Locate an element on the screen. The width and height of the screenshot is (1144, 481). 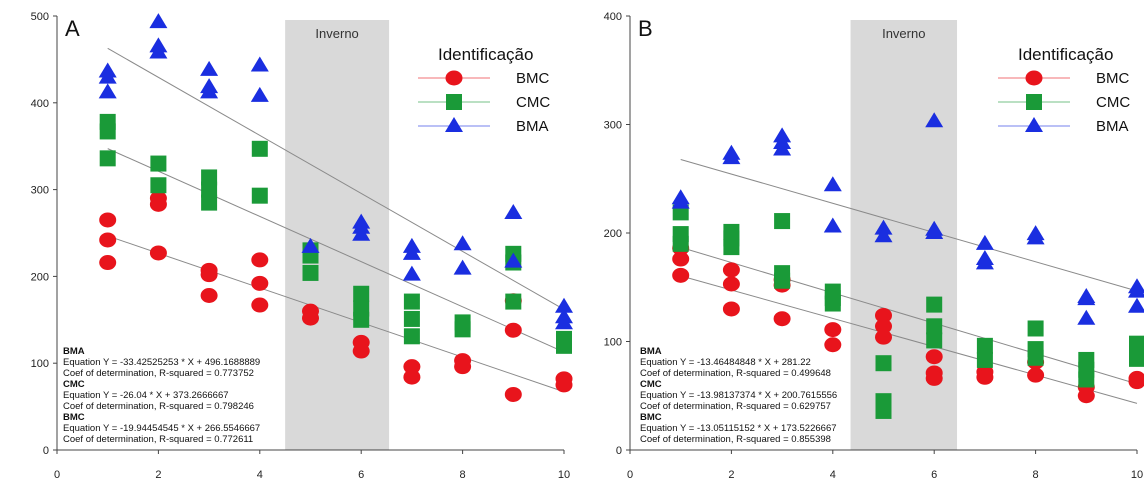
y-tick-label: 200 is located at coordinates (40, 277).